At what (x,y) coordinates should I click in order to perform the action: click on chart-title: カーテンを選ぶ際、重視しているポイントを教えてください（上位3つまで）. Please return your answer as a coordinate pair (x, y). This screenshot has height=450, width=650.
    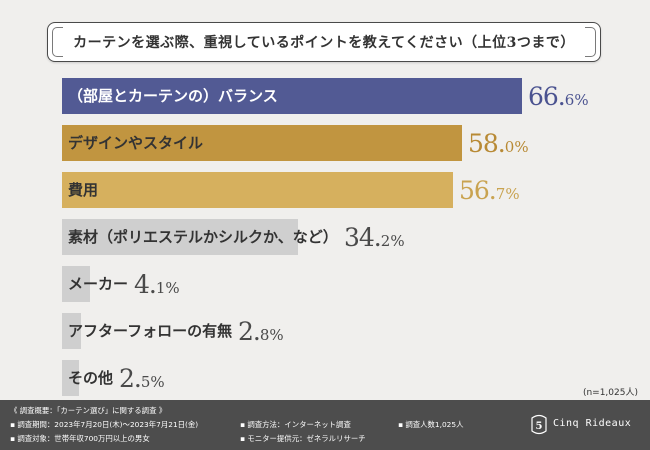
    Looking at the image, I should click on (324, 43).